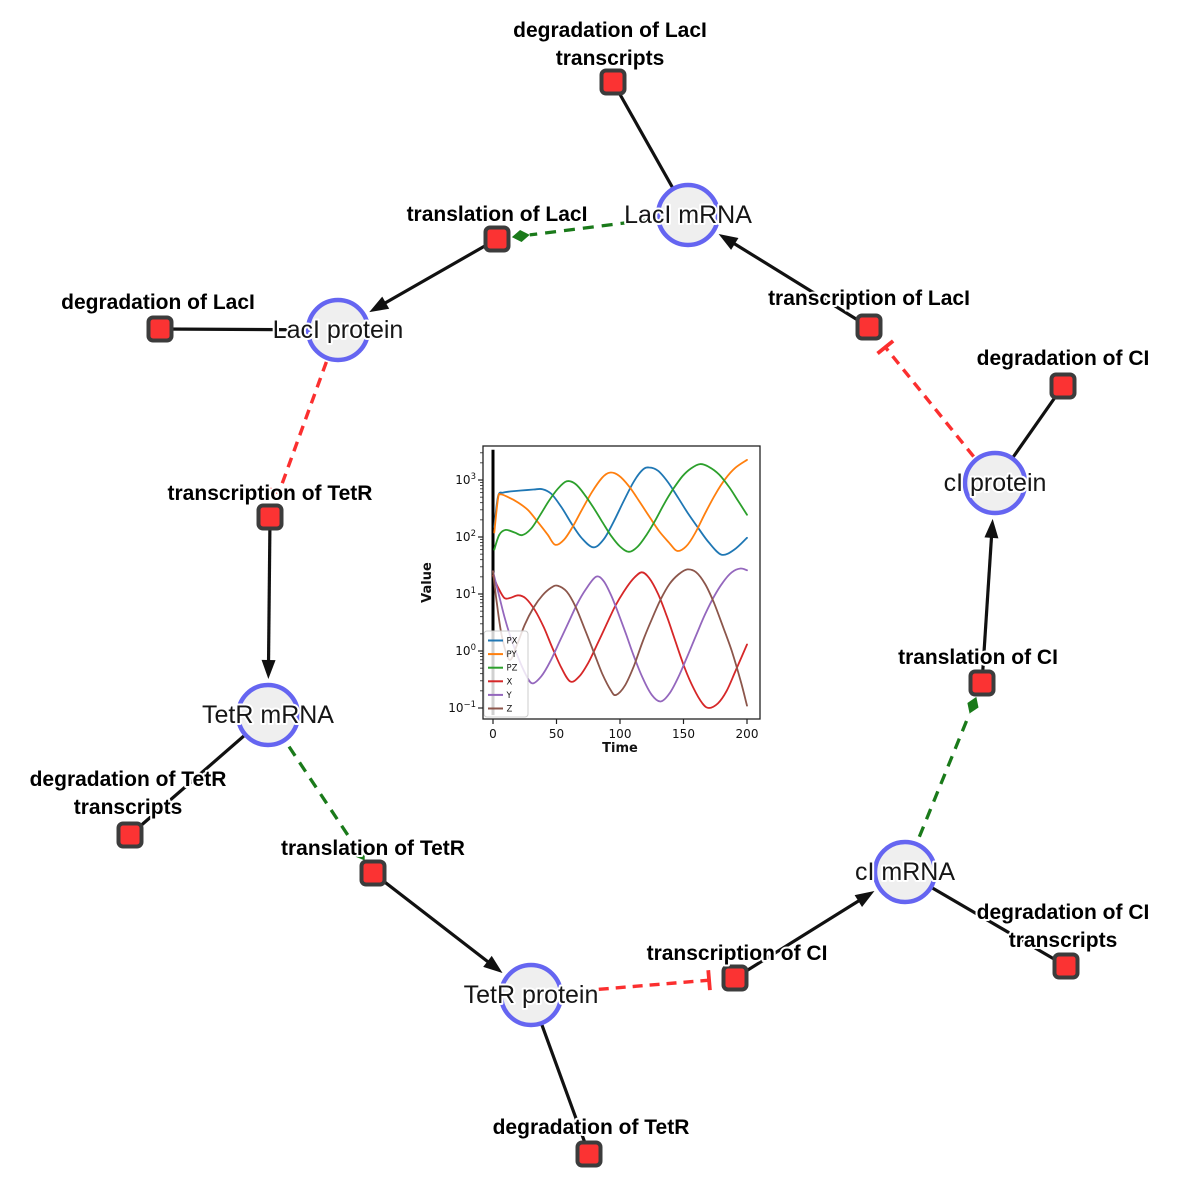  I want to click on species-node-tetr-protein, so click(531, 995).